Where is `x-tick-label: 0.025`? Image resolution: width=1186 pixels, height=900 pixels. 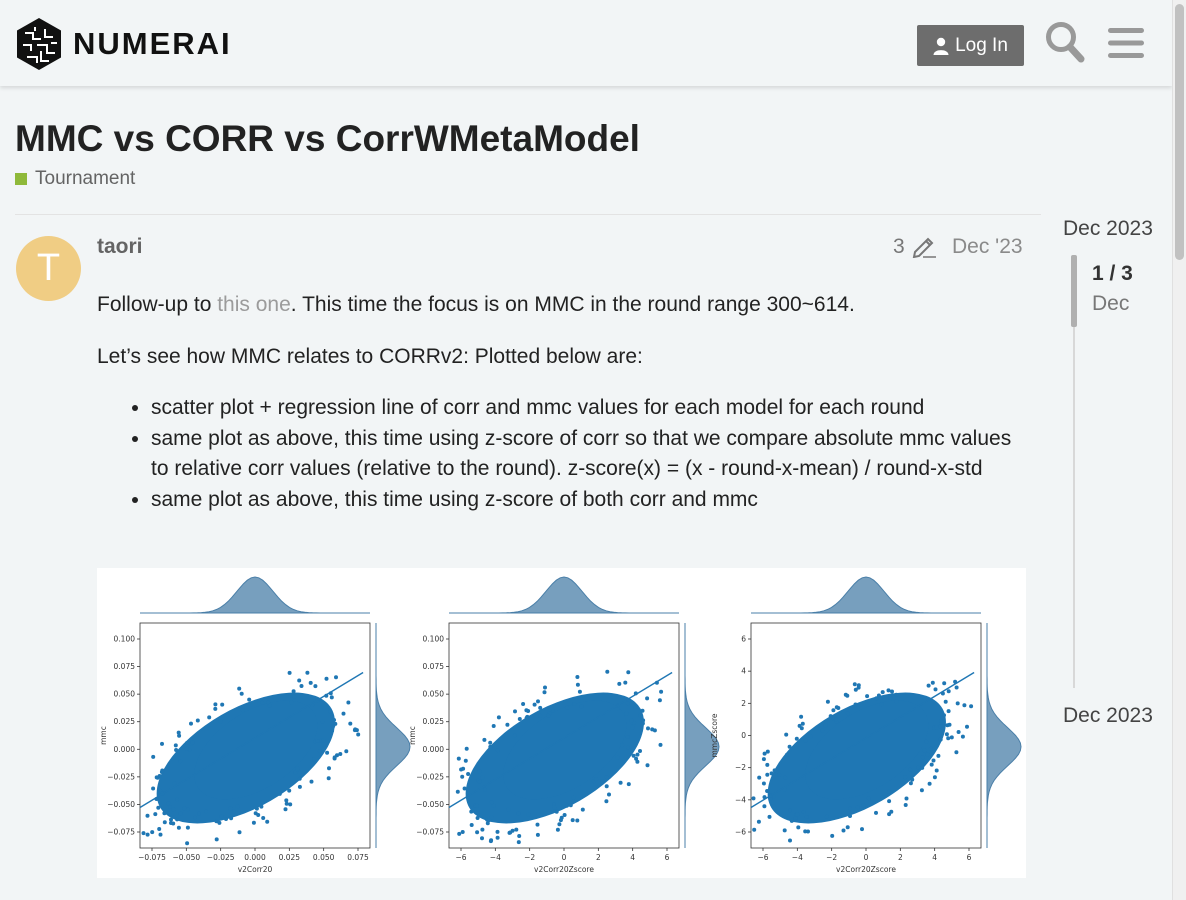
x-tick-label: 0.025 is located at coordinates (290, 857).